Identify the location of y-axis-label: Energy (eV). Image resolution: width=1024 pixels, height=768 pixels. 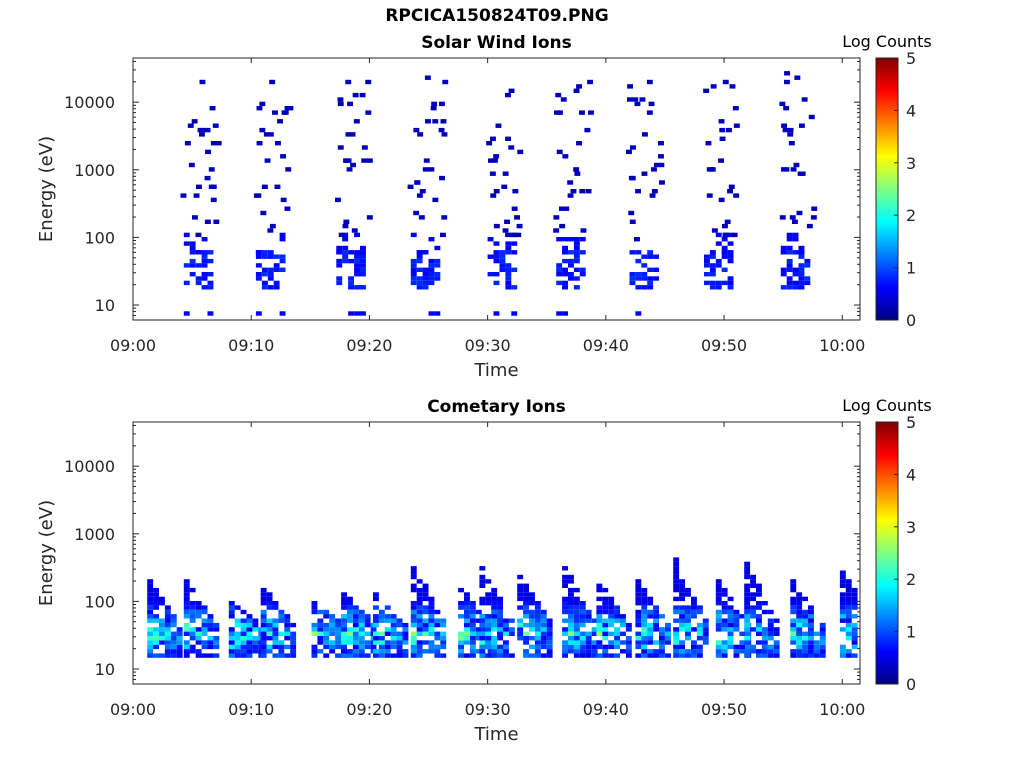
(46, 189).